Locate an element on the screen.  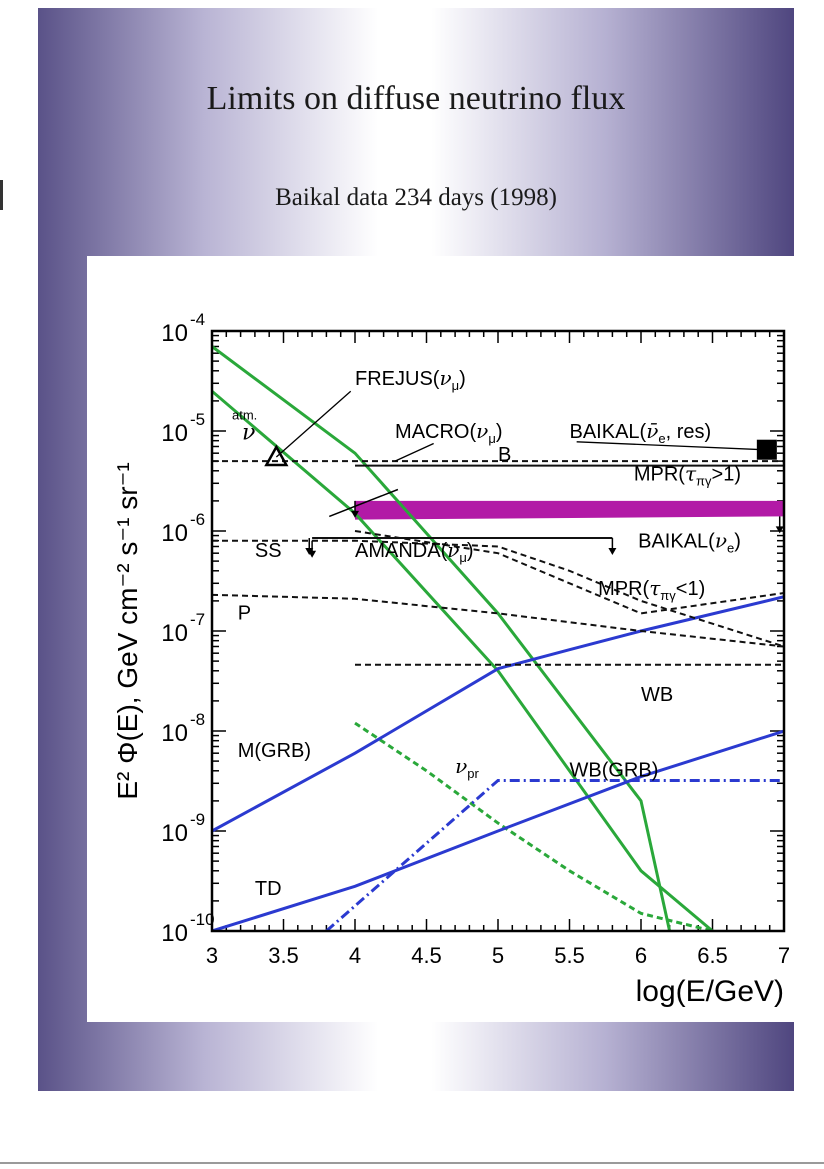
label-baikal-res: BAIKAL(ν̄e, res) is located at coordinates (641, 432).